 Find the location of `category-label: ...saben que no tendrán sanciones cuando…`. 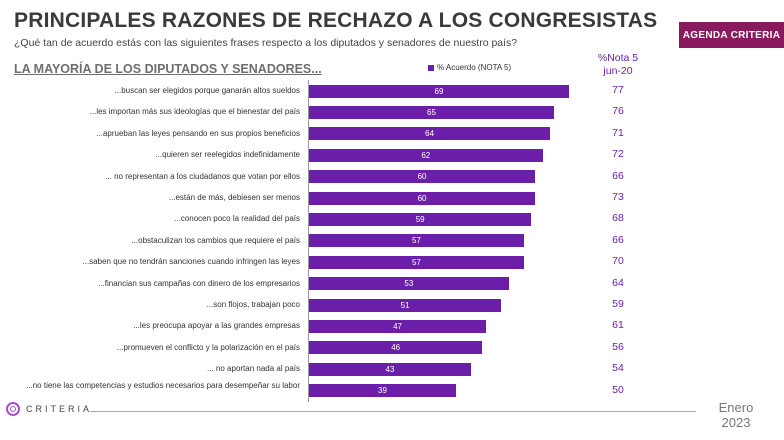

category-label: ...saben que no tendrán sanciones cuando… is located at coordinates (191, 262).